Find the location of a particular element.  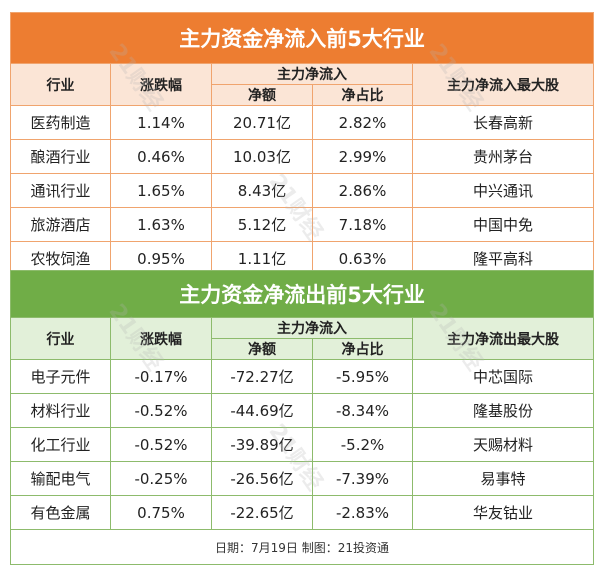

cell-ratio: 7.18% is located at coordinates (362, 224).